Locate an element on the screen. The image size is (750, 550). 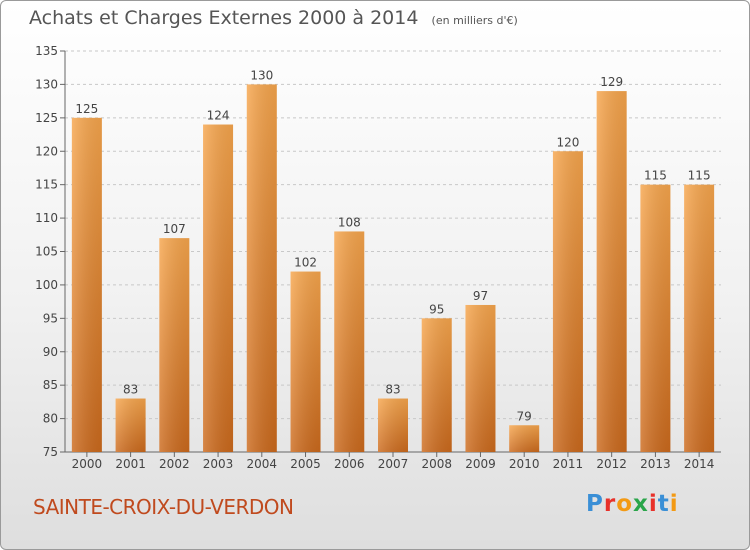
x-tick-label: 2011 is located at coordinates (568, 464).